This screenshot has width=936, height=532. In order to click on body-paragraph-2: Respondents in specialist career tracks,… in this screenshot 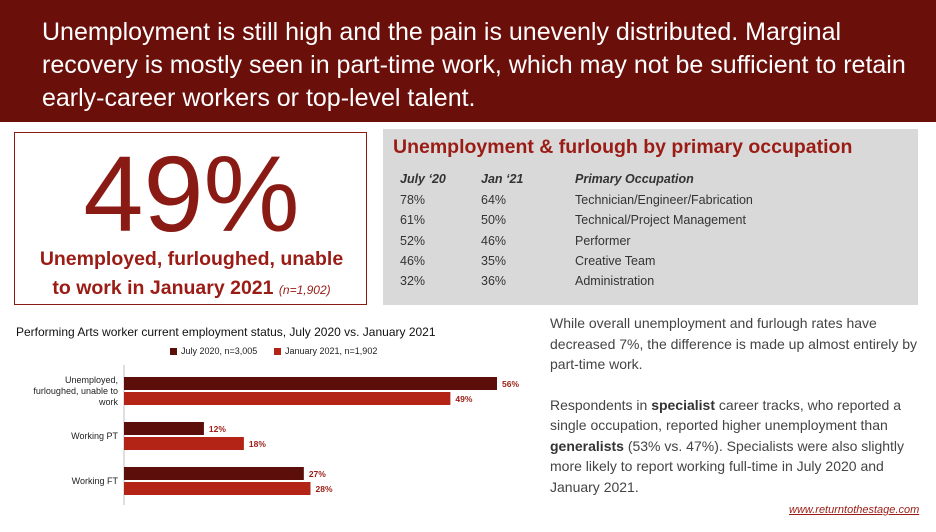, I will do `click(739, 446)`.